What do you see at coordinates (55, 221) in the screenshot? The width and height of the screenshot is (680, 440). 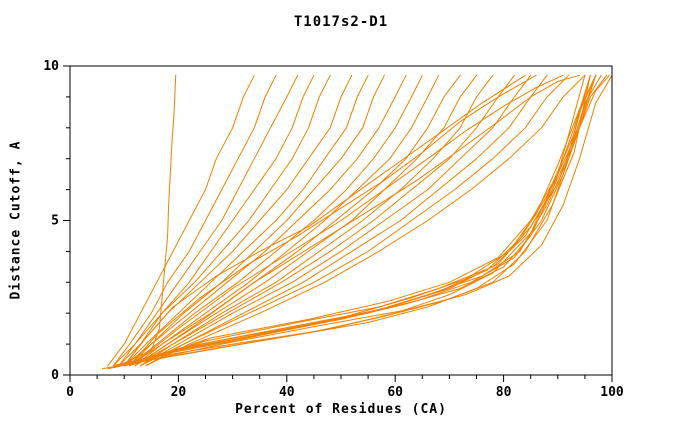 I see `y-tick-label: 5` at bounding box center [55, 221].